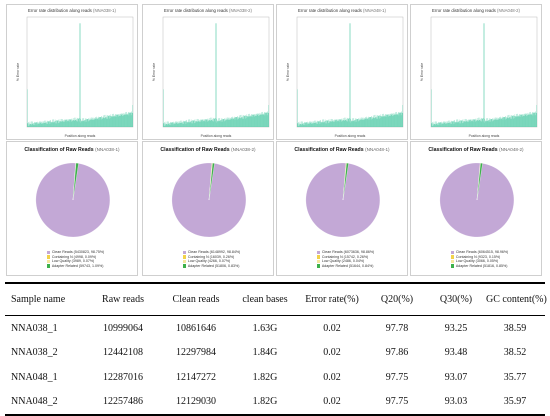 Image resolution: width=550 pixels, height=416 pixels. I want to click on header-clean-bases: clean bases, so click(265, 299).